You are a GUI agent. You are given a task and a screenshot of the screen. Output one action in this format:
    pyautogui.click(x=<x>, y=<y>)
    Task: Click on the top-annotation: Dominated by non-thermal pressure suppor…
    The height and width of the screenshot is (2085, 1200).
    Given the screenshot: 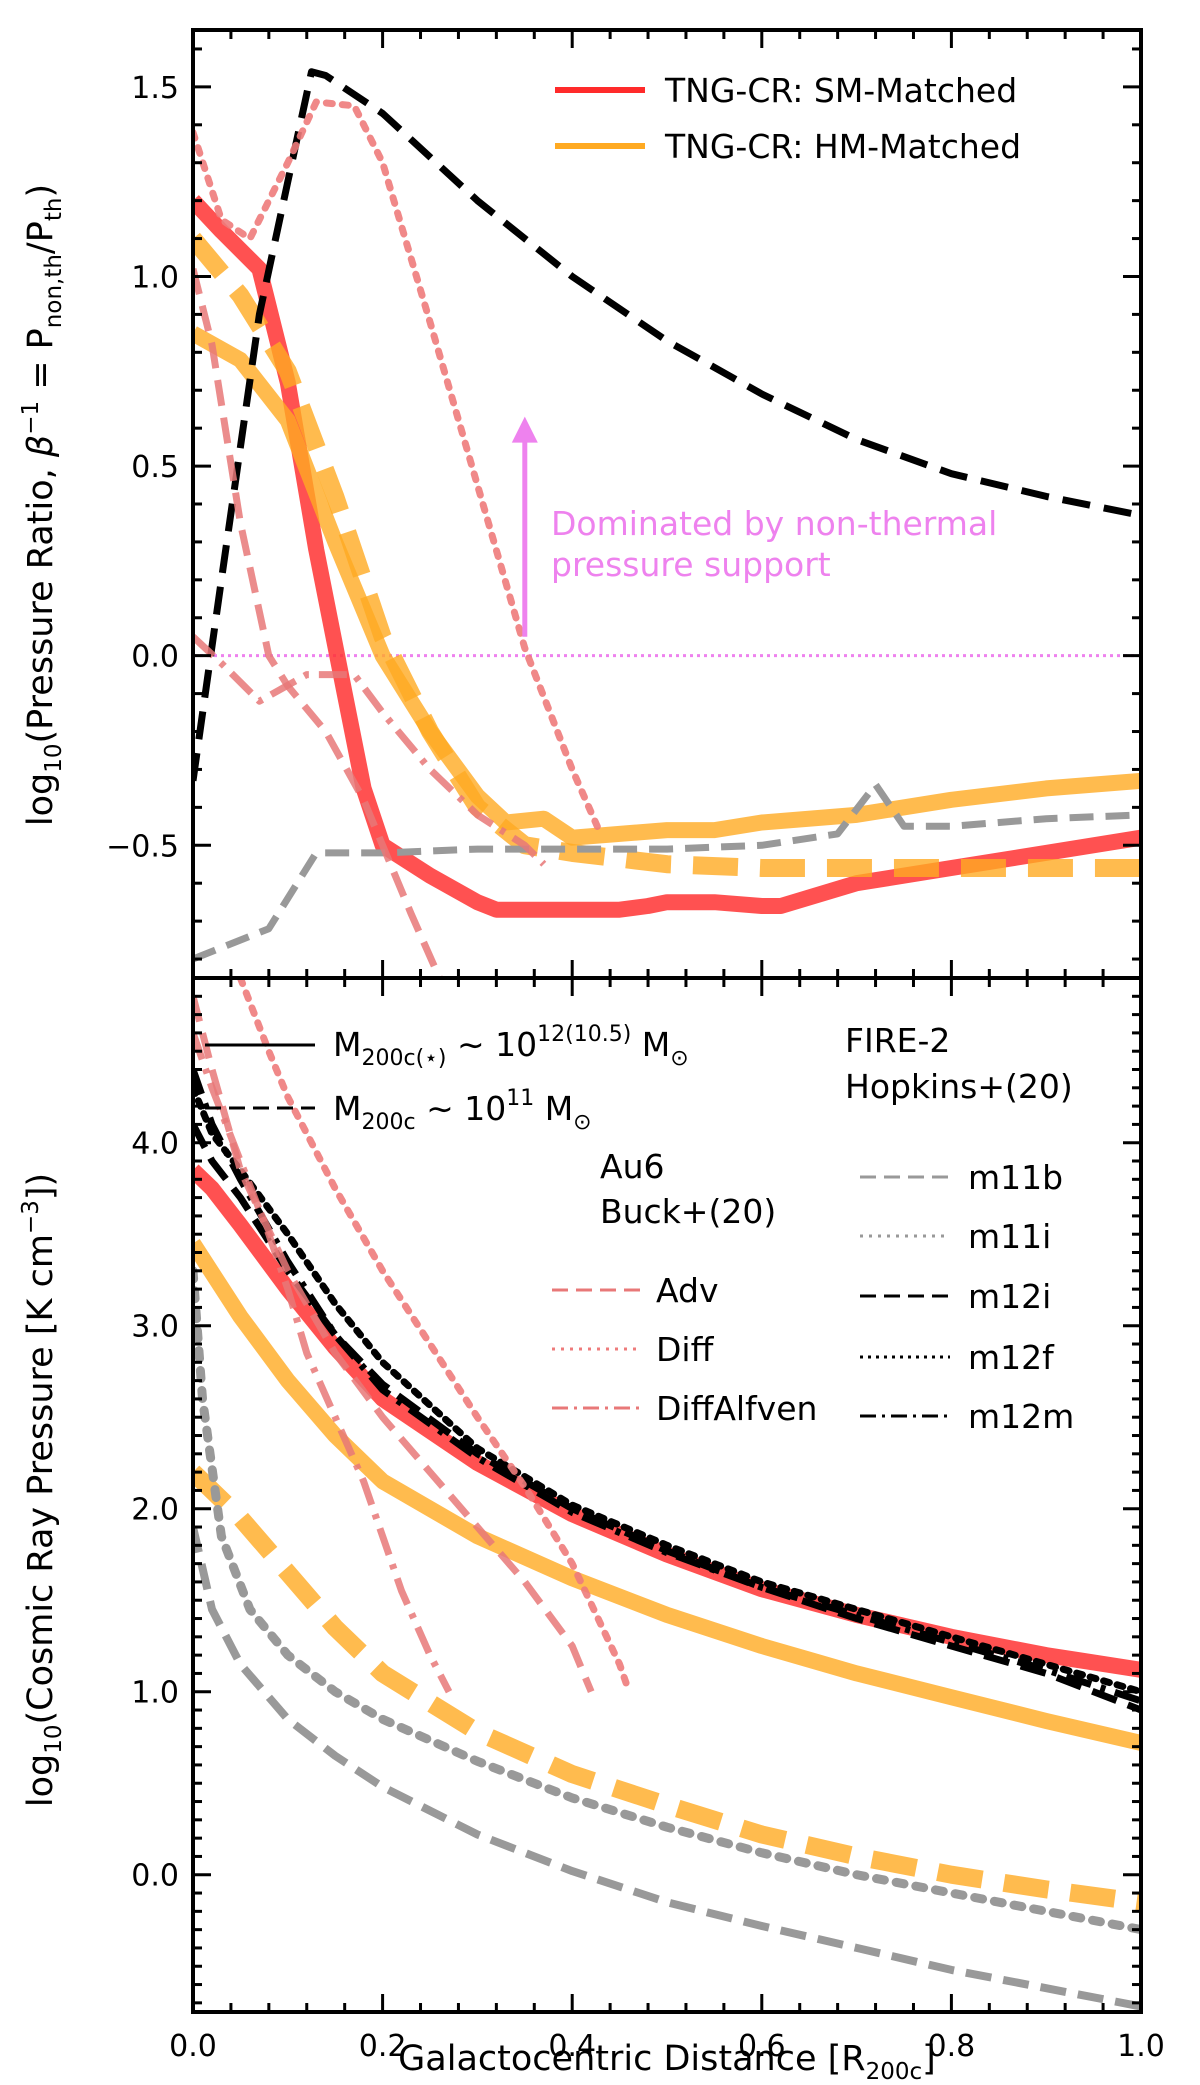 What is the action you would take?
    pyautogui.click(x=754, y=526)
    